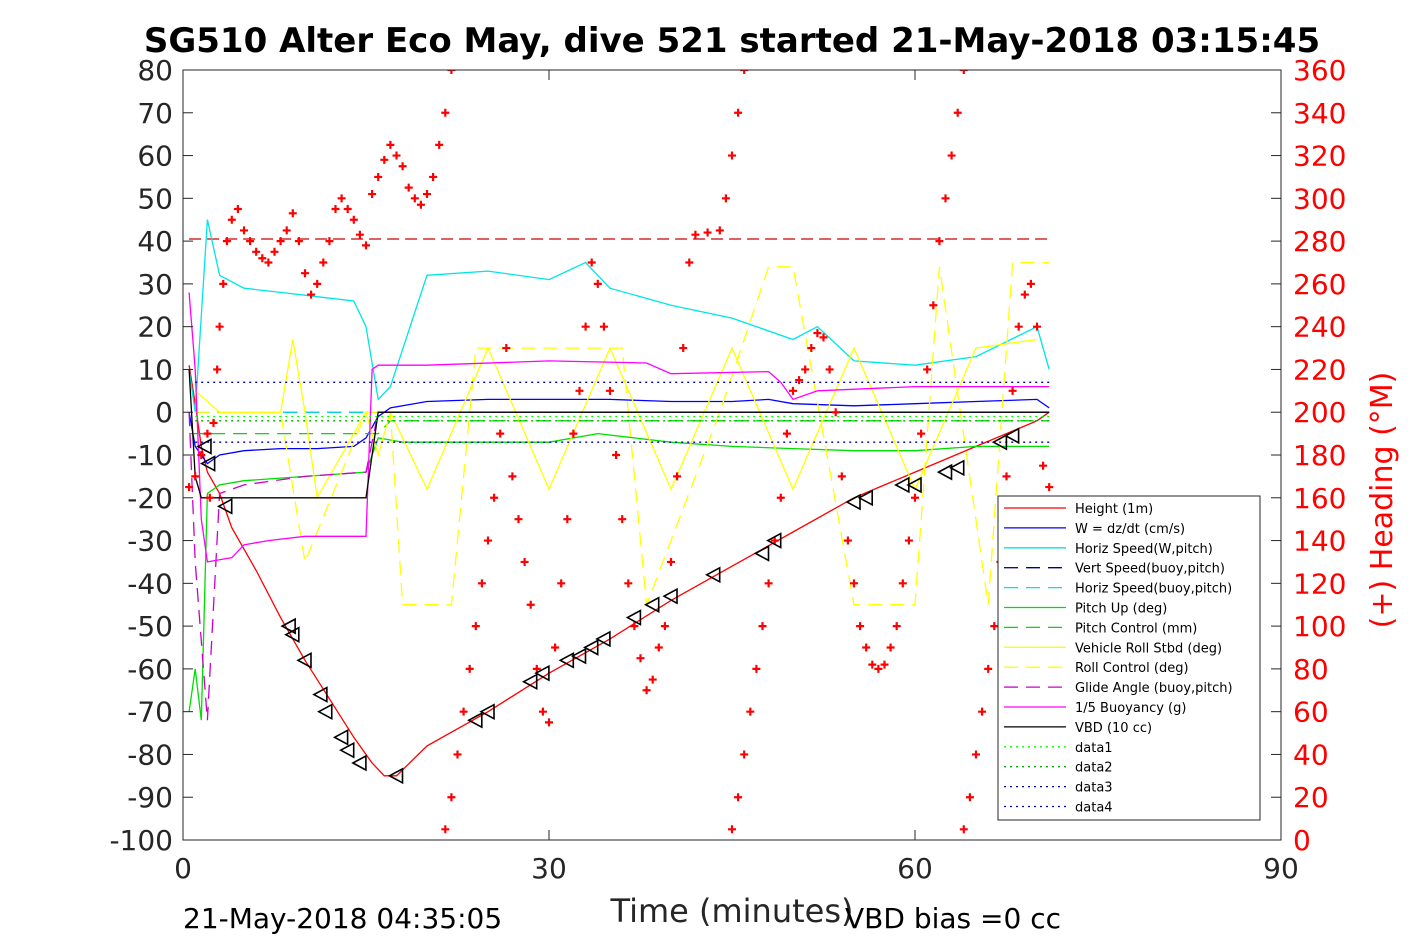 The image size is (1417, 945). I want to click on y2-tick-label: 40, so click(1311, 754).